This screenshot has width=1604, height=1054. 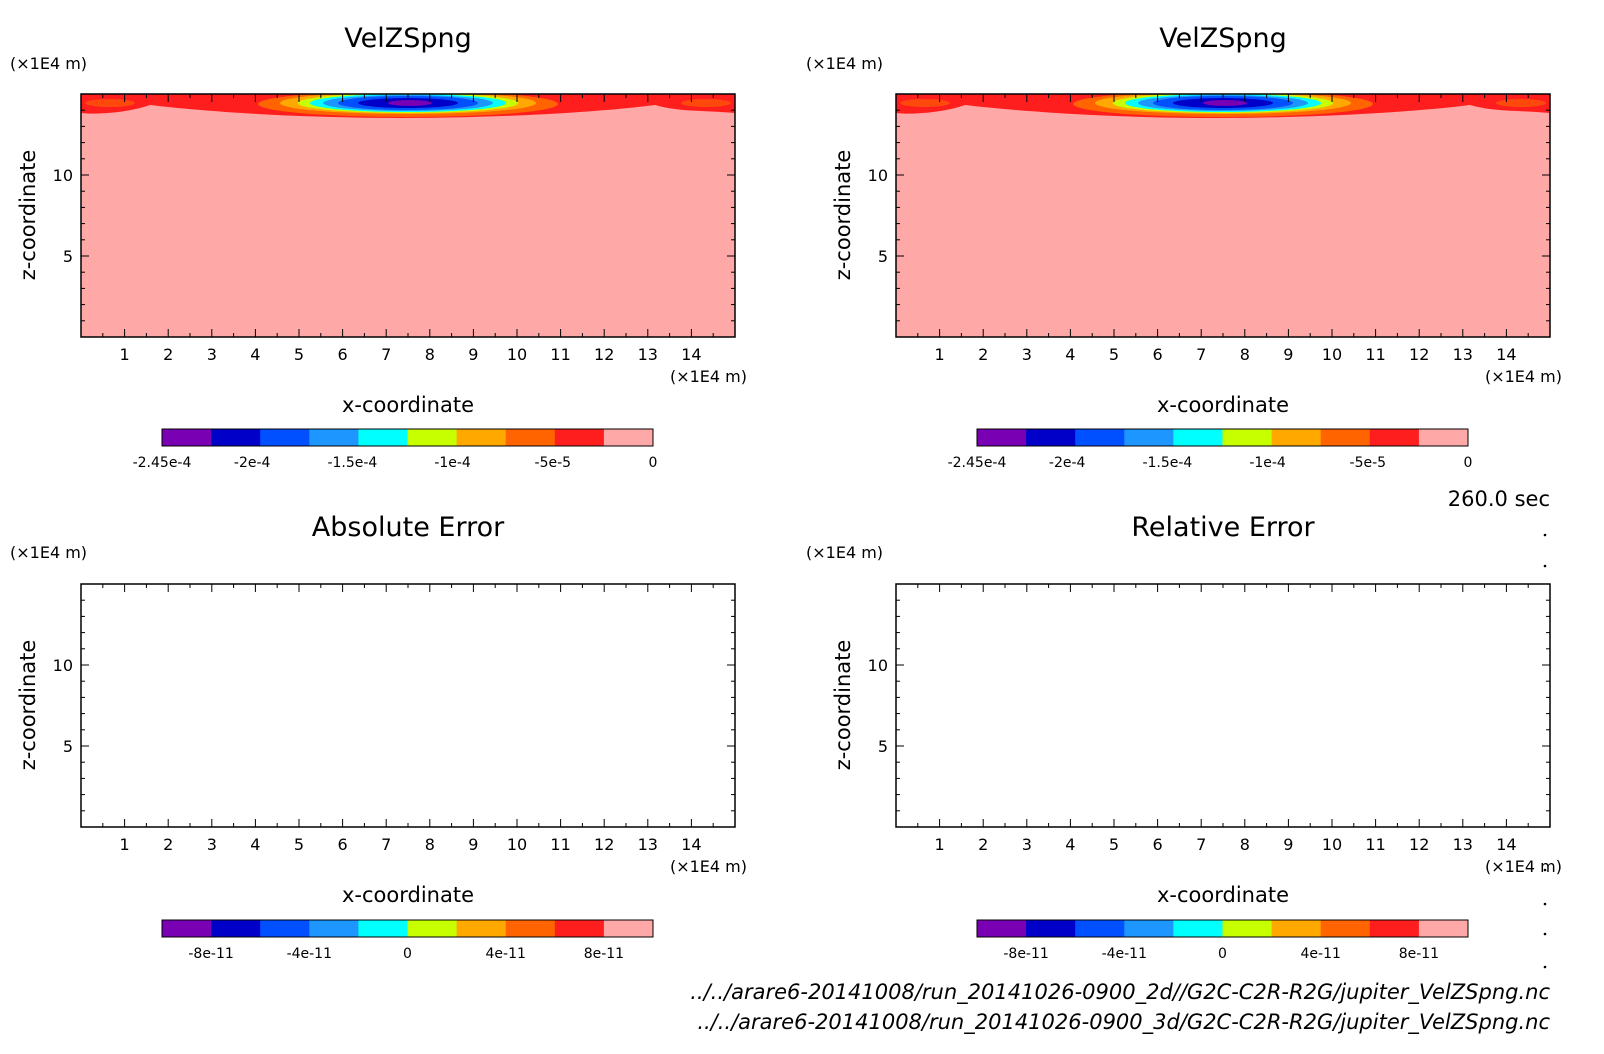 What do you see at coordinates (604, 954) in the screenshot?
I see `colorbar-tick-label: 8e-11` at bounding box center [604, 954].